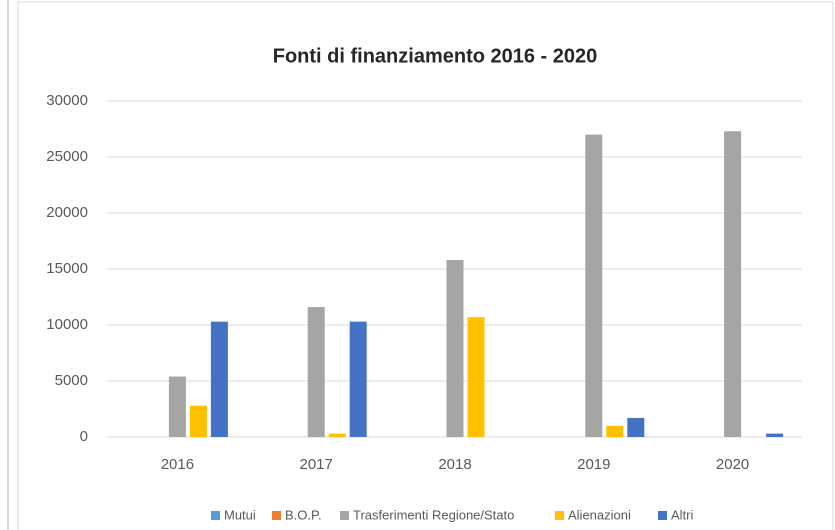 Image resolution: width=835 pixels, height=530 pixels. Describe the element at coordinates (67, 156) in the screenshot. I see `y-tick-label: 25000` at that location.